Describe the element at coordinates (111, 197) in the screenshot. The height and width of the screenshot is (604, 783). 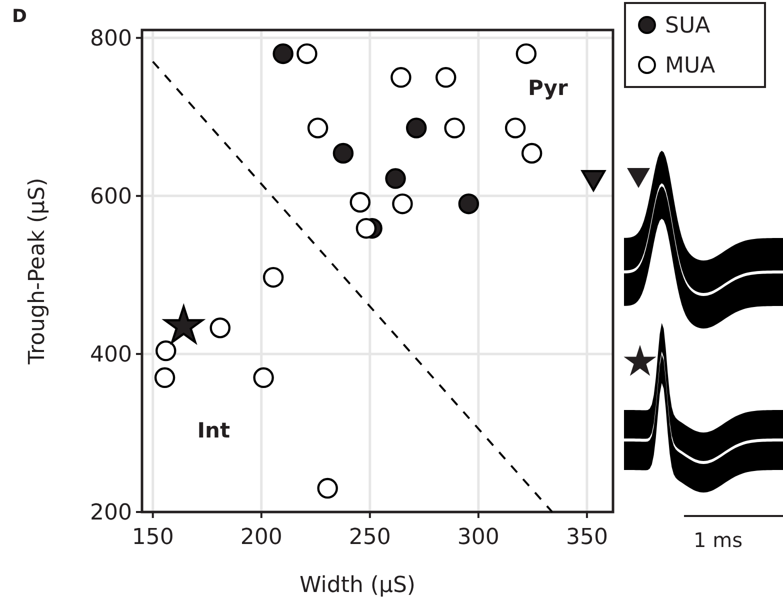
I see `y-tick-label: 600` at that location.